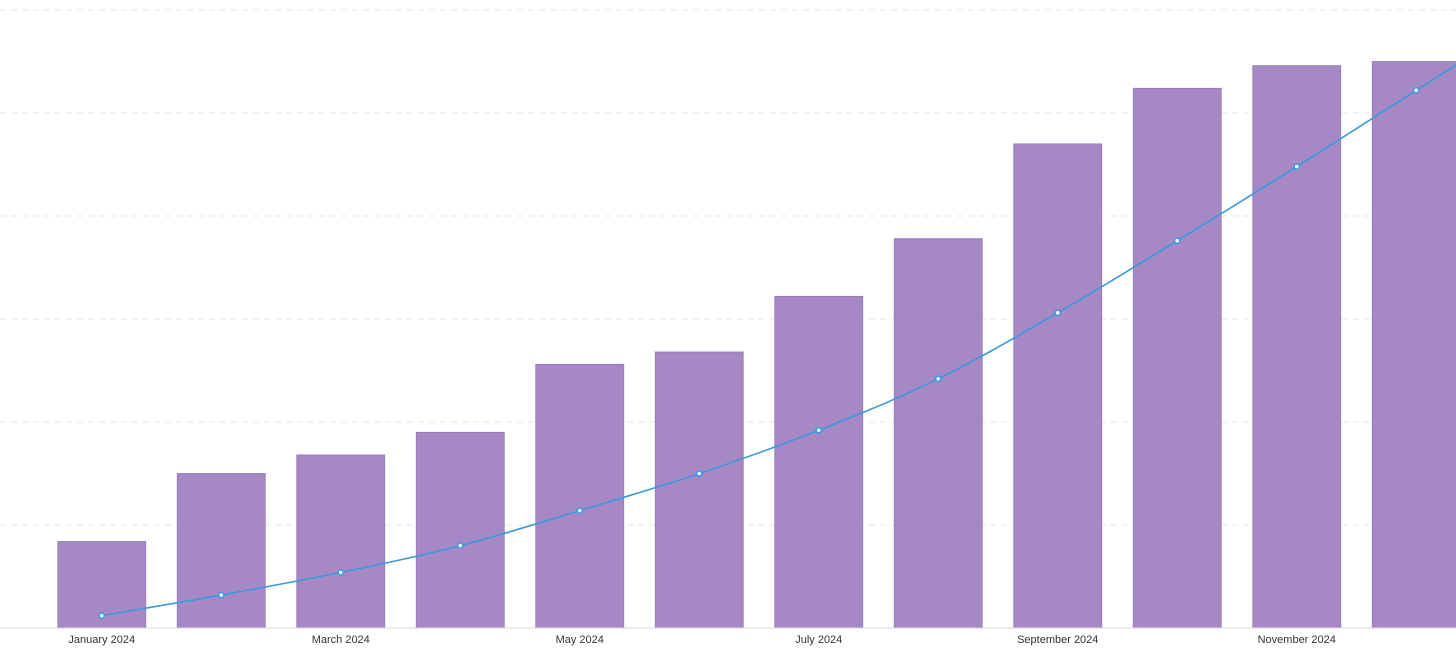  Describe the element at coordinates (580, 640) in the screenshot. I see `x-tick-label: May 2024` at that location.